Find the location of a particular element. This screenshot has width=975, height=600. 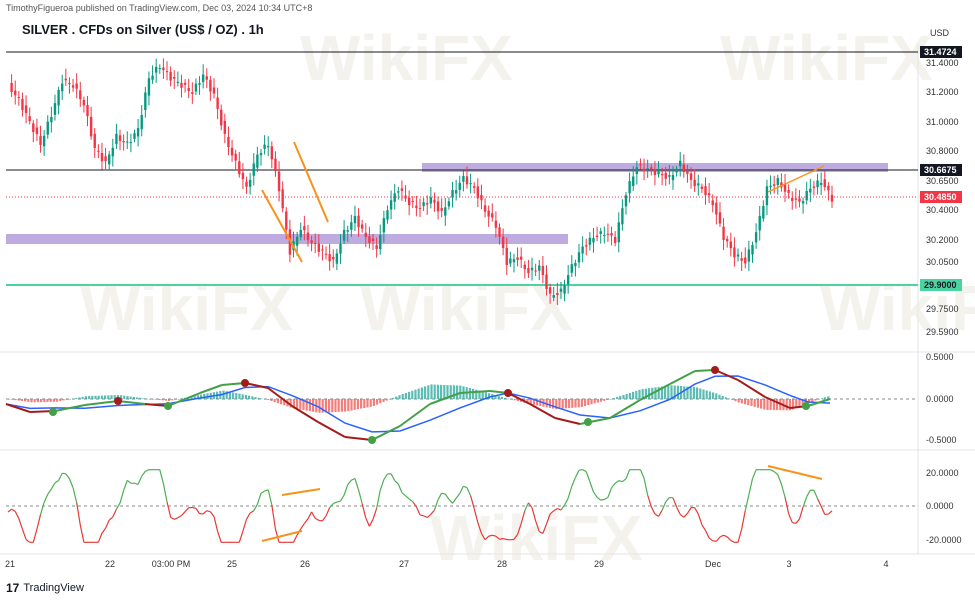

trendline is located at coordinates (311, 182).